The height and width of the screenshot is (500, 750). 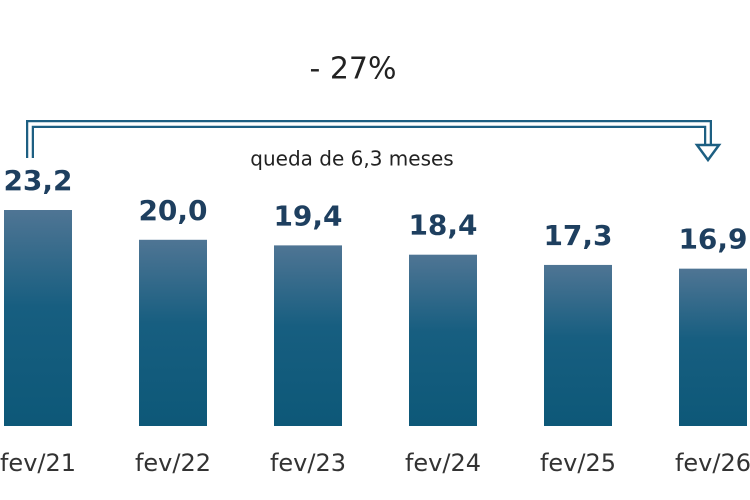 What do you see at coordinates (708, 153) in the screenshot?
I see `arrow-head` at bounding box center [708, 153].